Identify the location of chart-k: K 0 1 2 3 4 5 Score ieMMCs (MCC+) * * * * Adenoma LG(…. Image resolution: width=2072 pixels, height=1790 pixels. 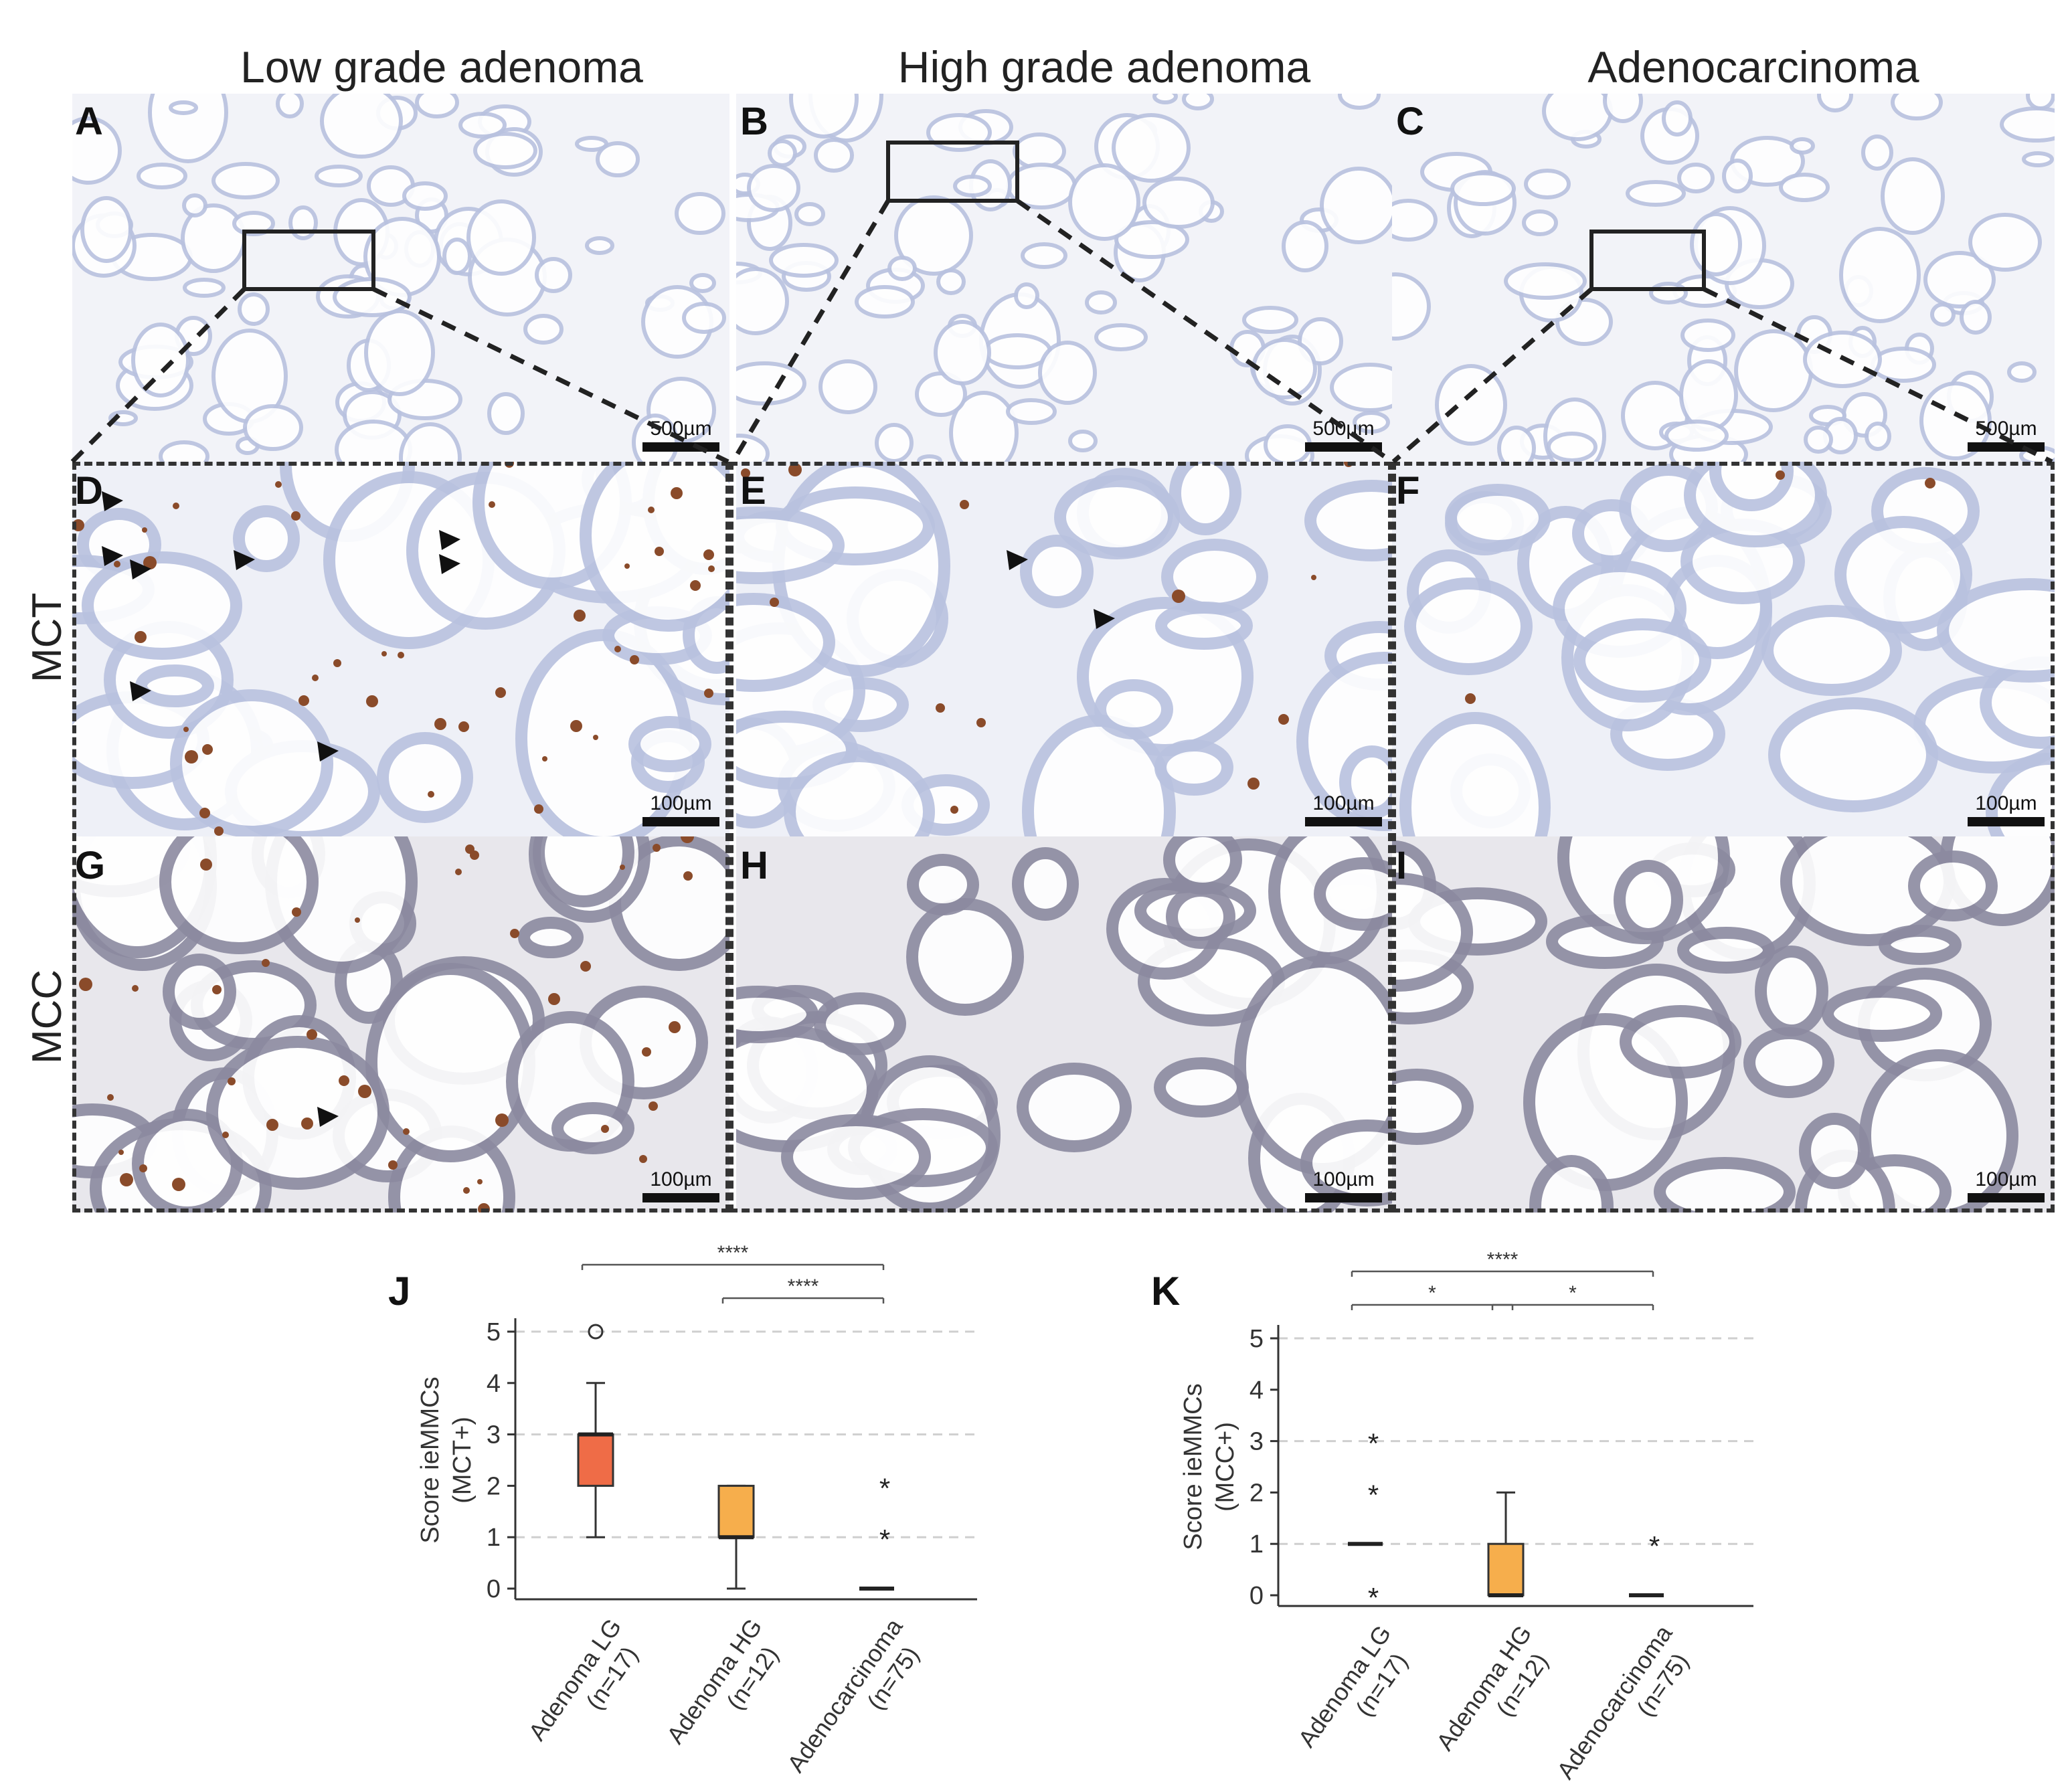
(1486, 1506).